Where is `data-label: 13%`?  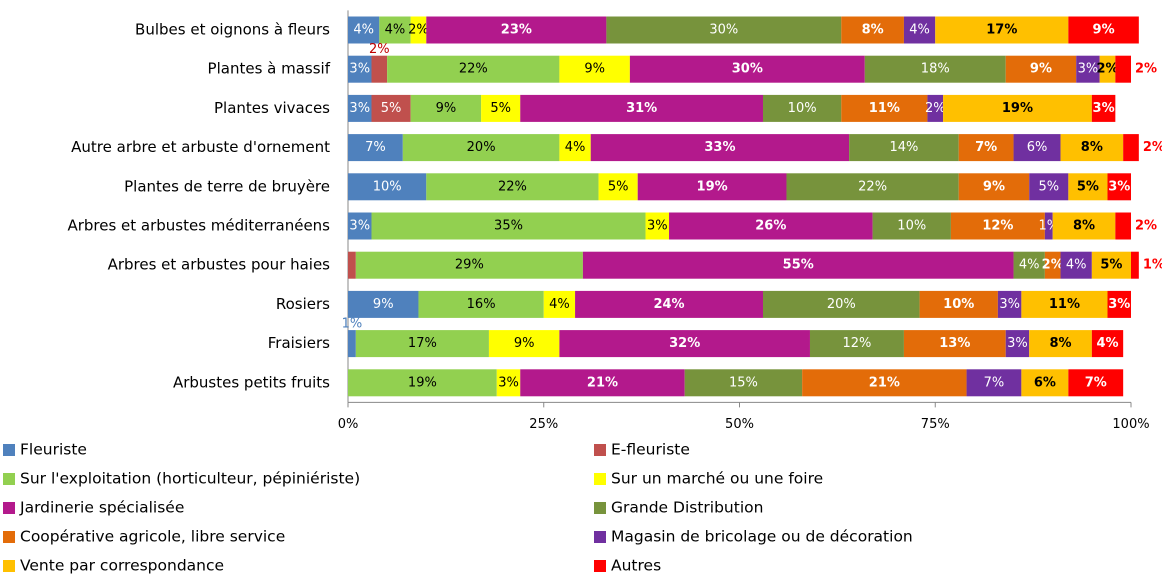
data-label: 13% is located at coordinates (954, 343).